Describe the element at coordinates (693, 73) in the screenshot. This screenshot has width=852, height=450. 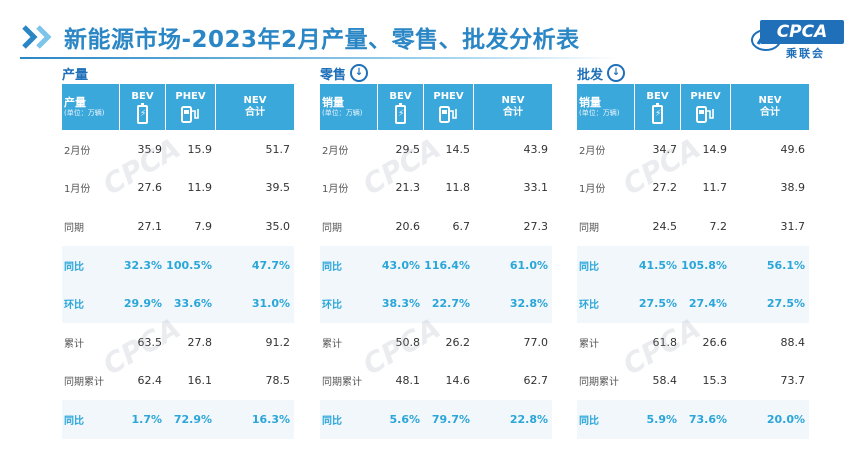
I see `panel-title: 批发 ↓` at that location.